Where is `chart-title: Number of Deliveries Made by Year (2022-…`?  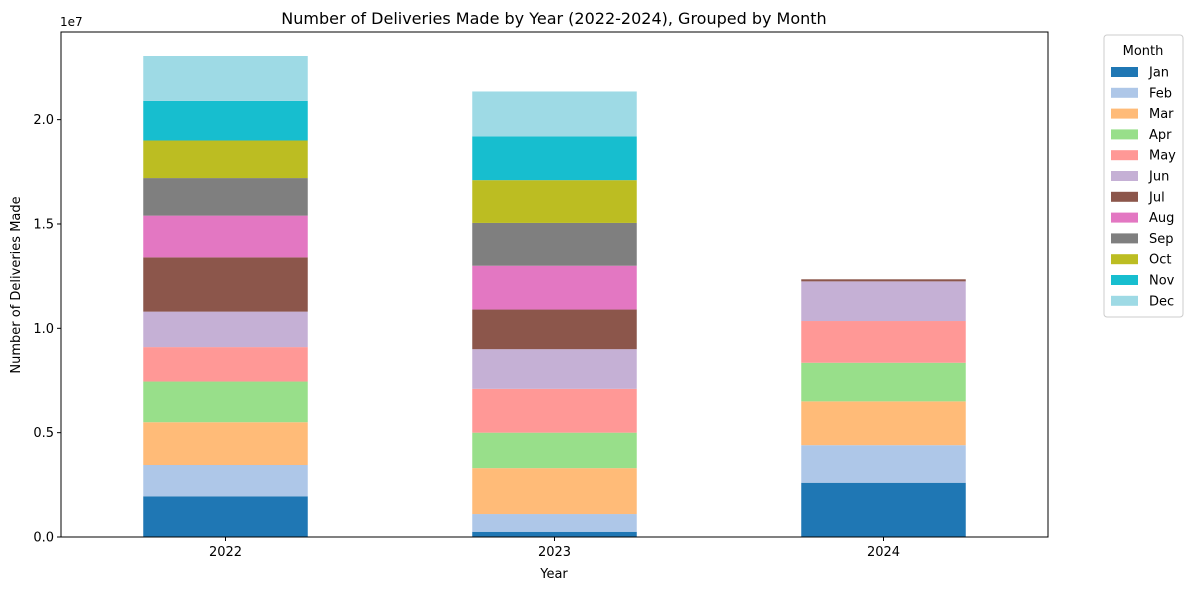 chart-title: Number of Deliveries Made by Year (2022-… is located at coordinates (553, 18).